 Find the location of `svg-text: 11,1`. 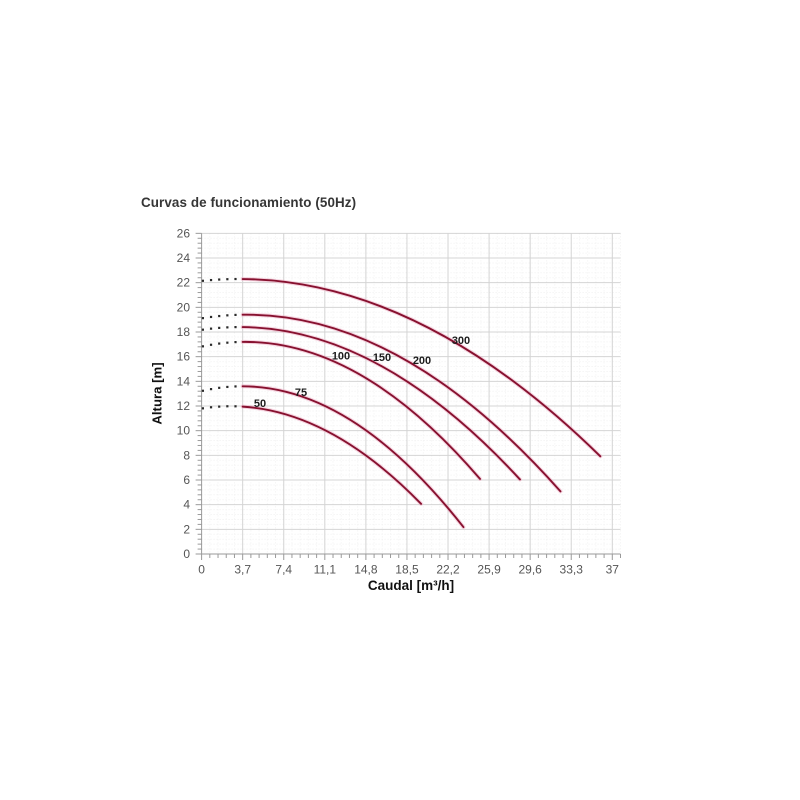

svg-text: 11,1 is located at coordinates (325, 570).